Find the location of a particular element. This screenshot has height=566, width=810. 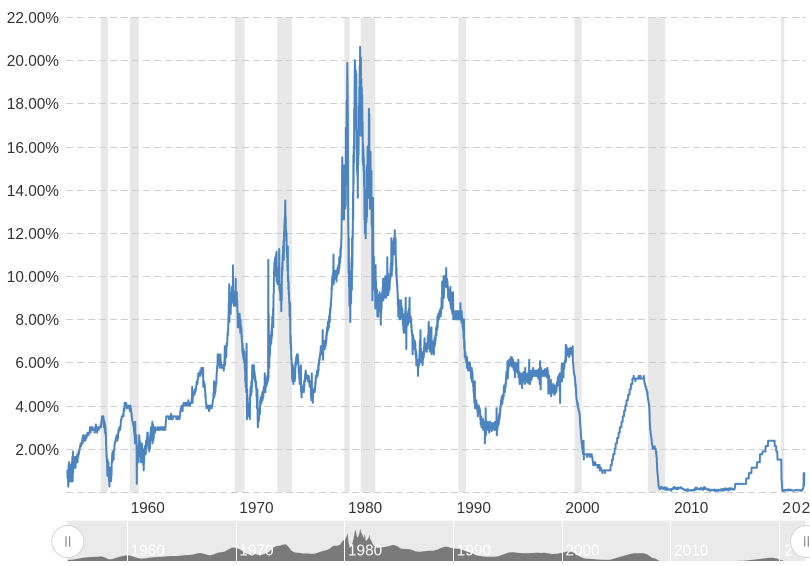

svg-text: 4.00% is located at coordinates (37, 407).